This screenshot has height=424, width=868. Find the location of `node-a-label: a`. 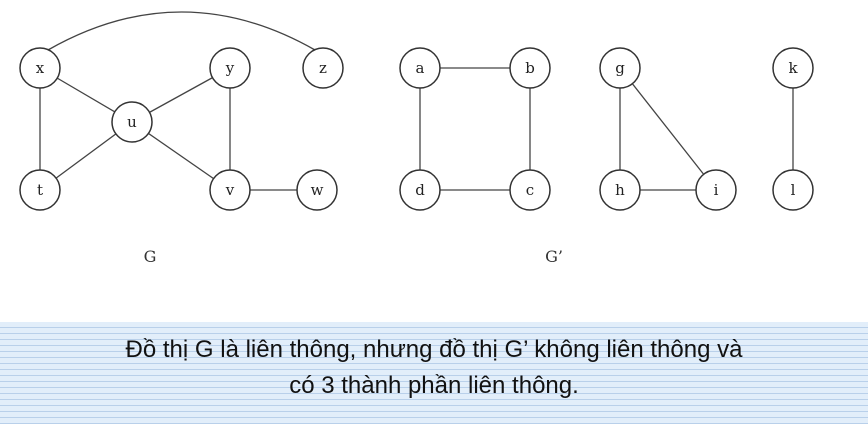

node-a-label: a is located at coordinates (420, 68).